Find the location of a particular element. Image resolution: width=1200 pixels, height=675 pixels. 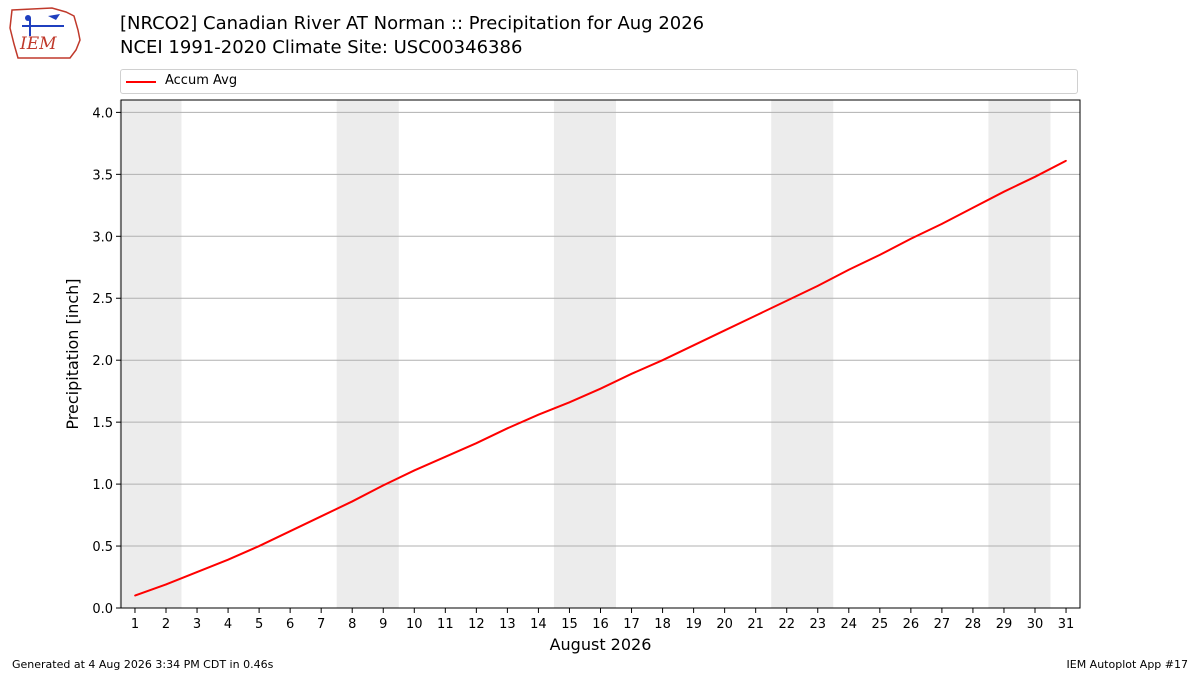

x-tick-label: 14 is located at coordinates (538, 624).